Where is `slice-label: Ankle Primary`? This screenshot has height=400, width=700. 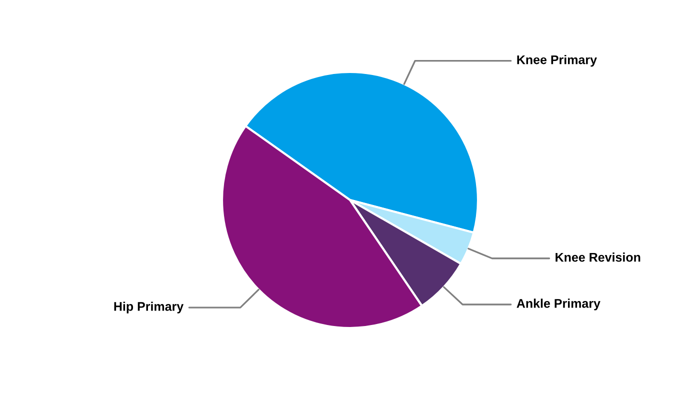 slice-label: Ankle Primary is located at coordinates (558, 304).